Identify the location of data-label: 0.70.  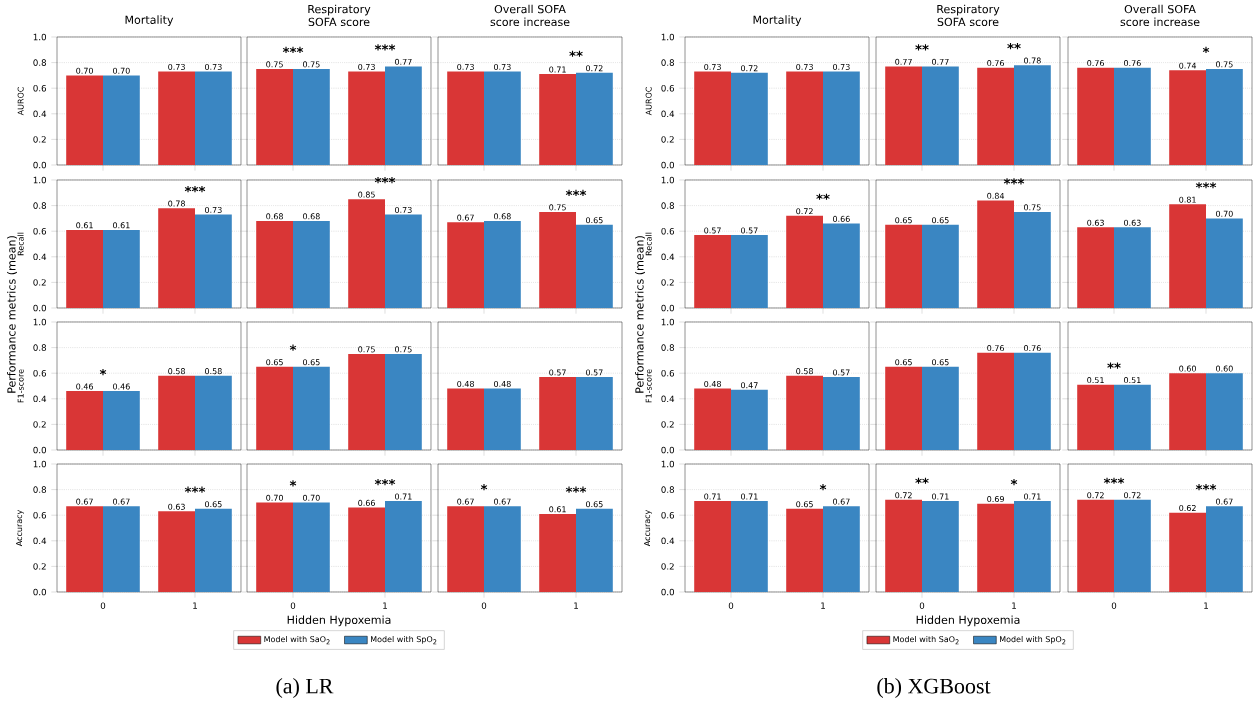
(311, 497).